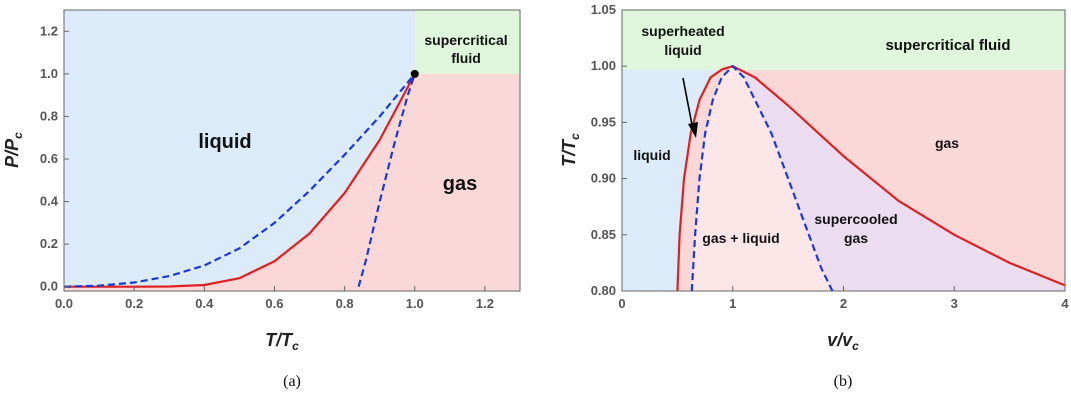 The height and width of the screenshot is (398, 1071). Describe the element at coordinates (682, 50) in the screenshot. I see `superheated-liquid-label-line2: liquid` at that location.